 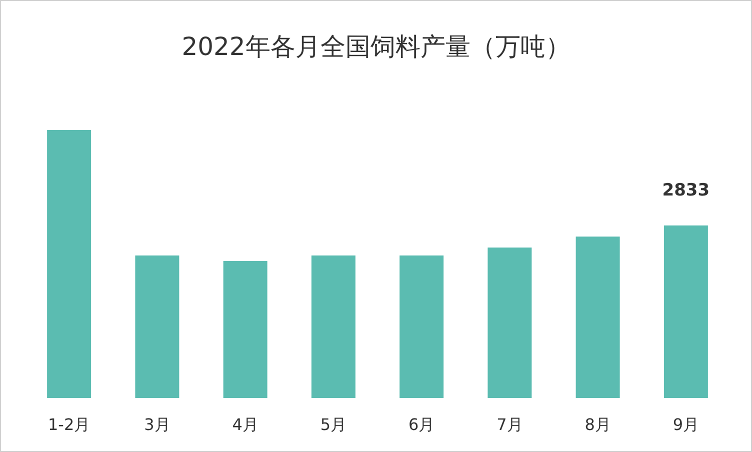 What do you see at coordinates (686, 424) in the screenshot?
I see `x-tick-label: 9月` at bounding box center [686, 424].